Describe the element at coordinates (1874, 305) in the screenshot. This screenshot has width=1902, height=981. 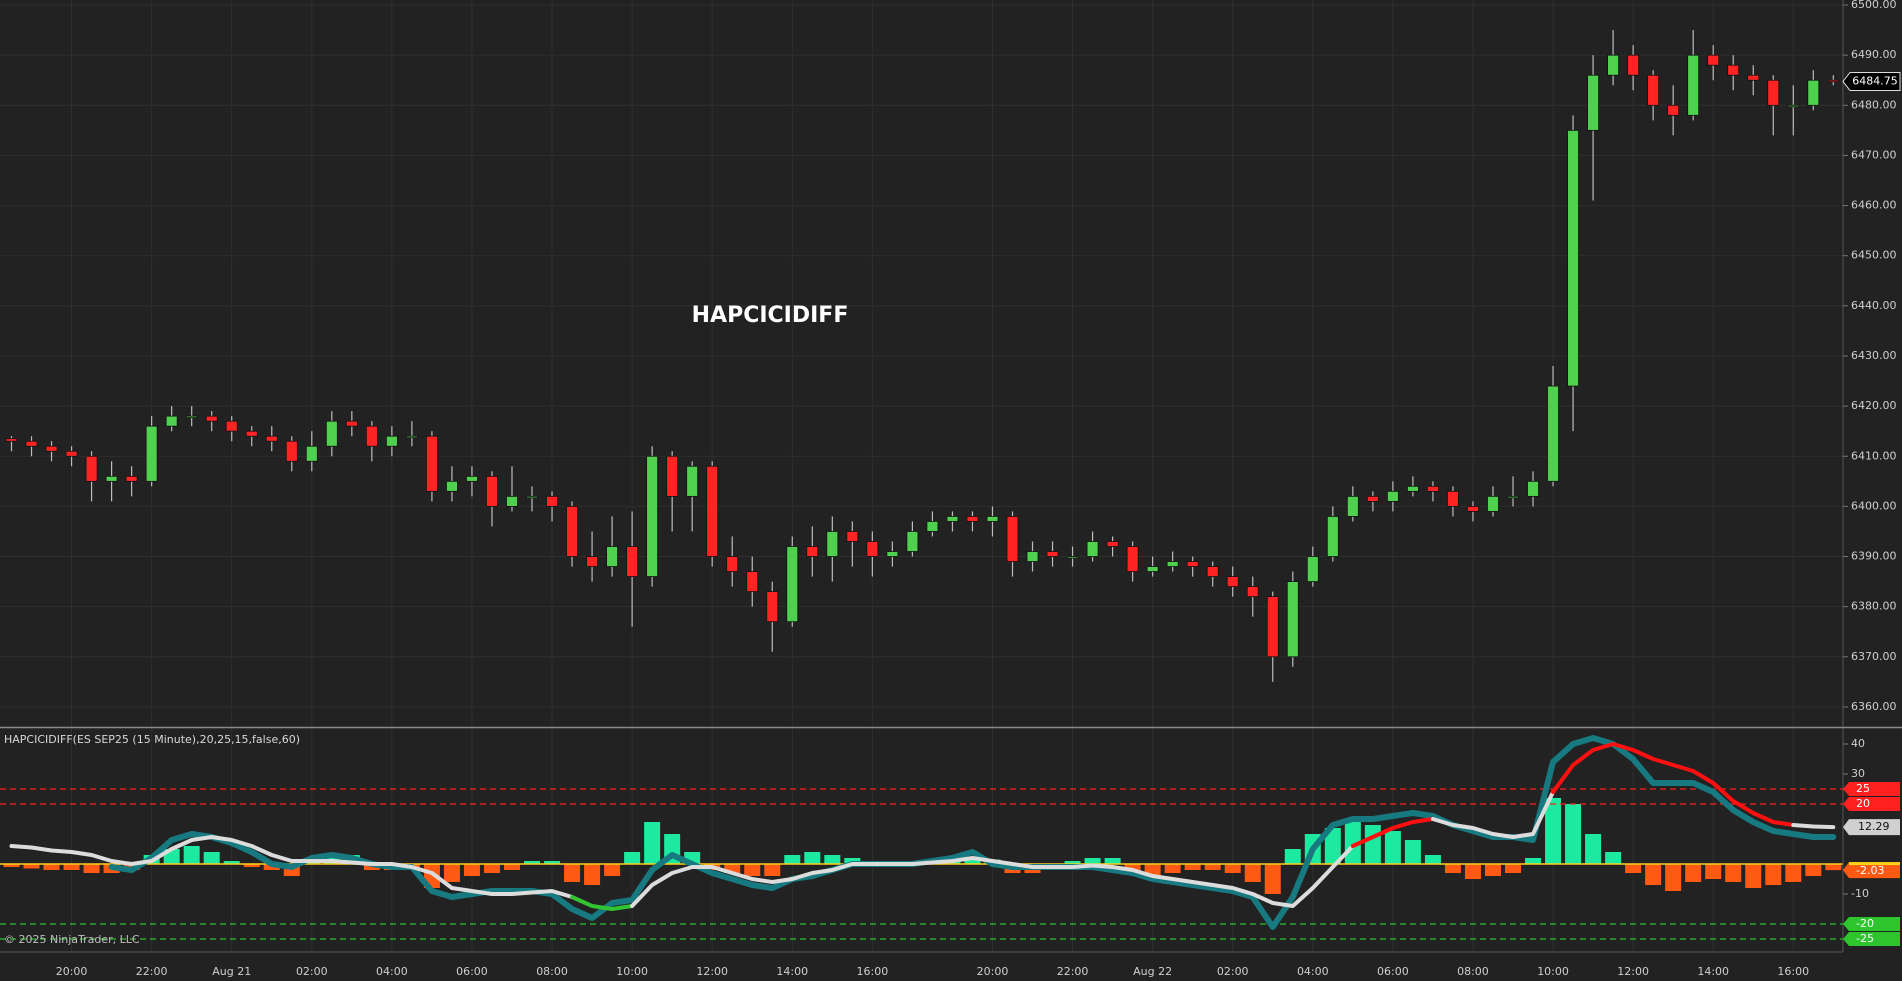
I see `y-tick-label: 6440.00` at that location.